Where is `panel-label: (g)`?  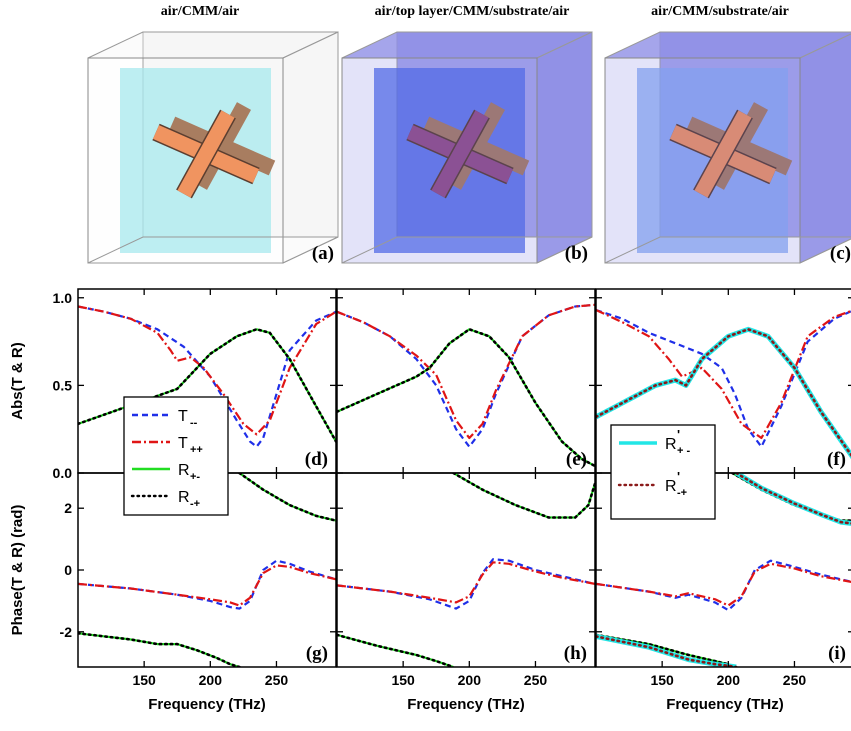 panel-label: (g) is located at coordinates (317, 653).